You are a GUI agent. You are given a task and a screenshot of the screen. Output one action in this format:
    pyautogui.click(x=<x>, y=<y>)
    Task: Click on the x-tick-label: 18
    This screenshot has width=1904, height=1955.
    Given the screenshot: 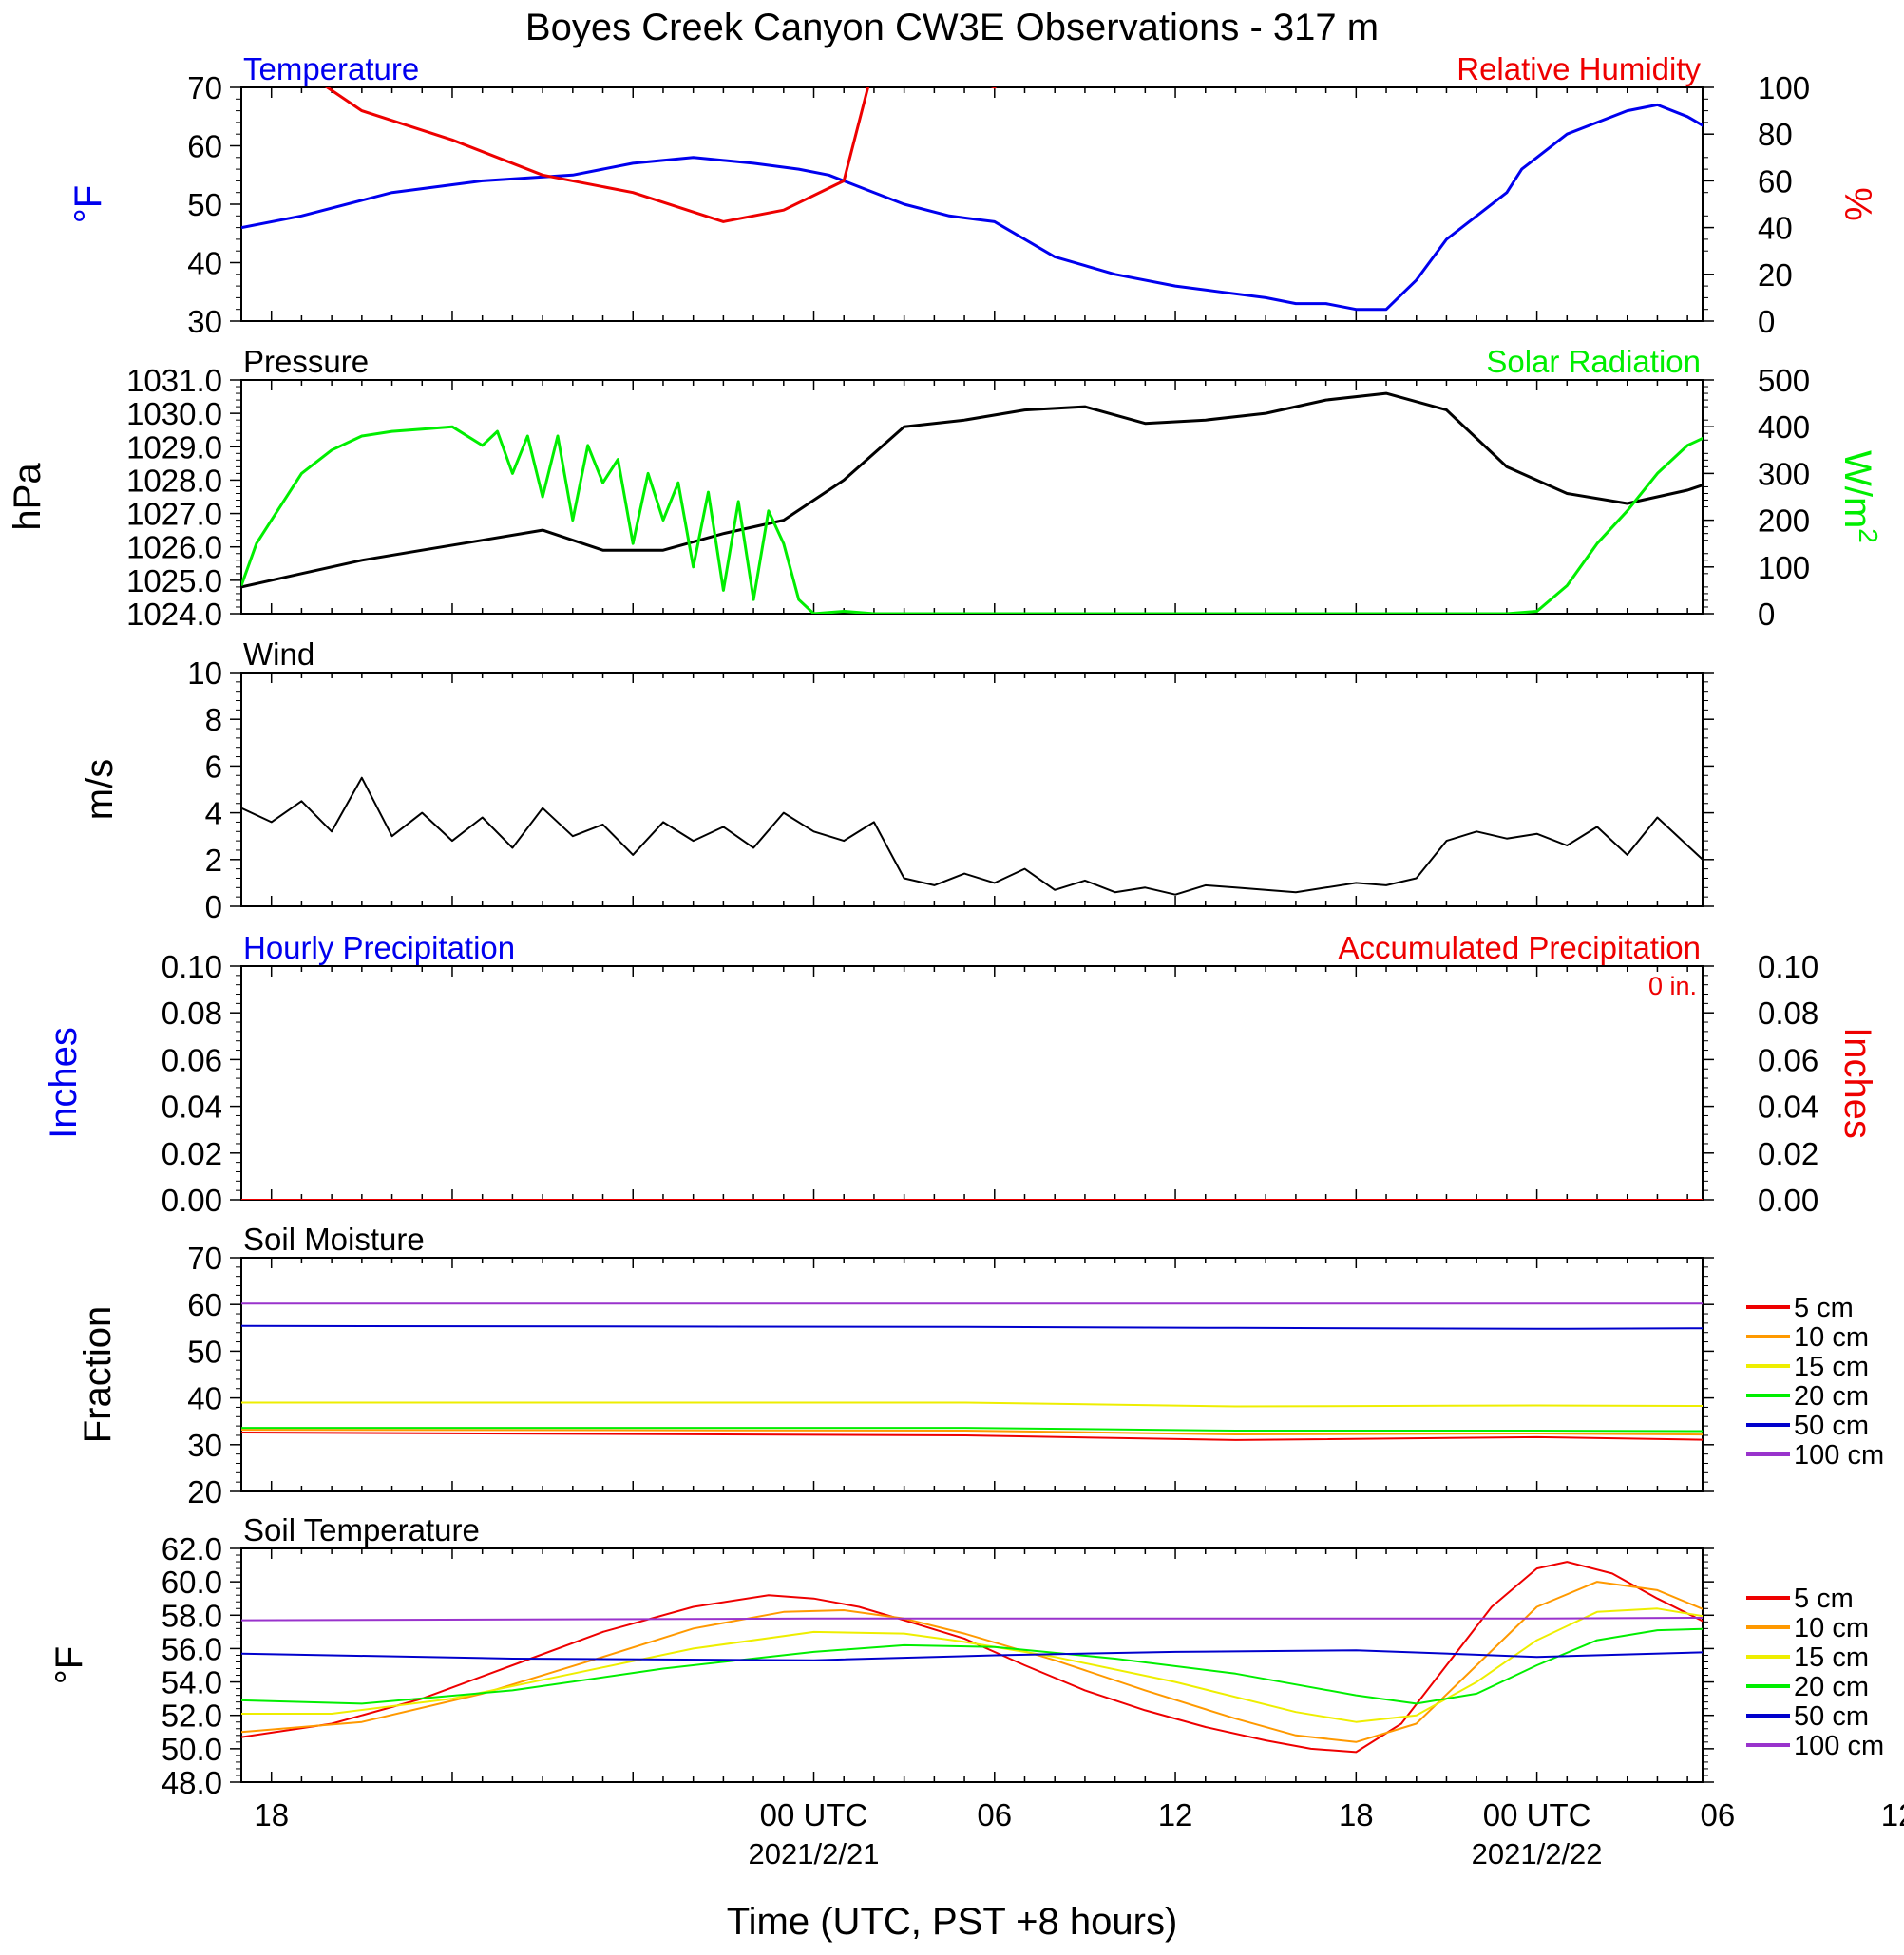 What is the action you would take?
    pyautogui.click(x=1356, y=1814)
    